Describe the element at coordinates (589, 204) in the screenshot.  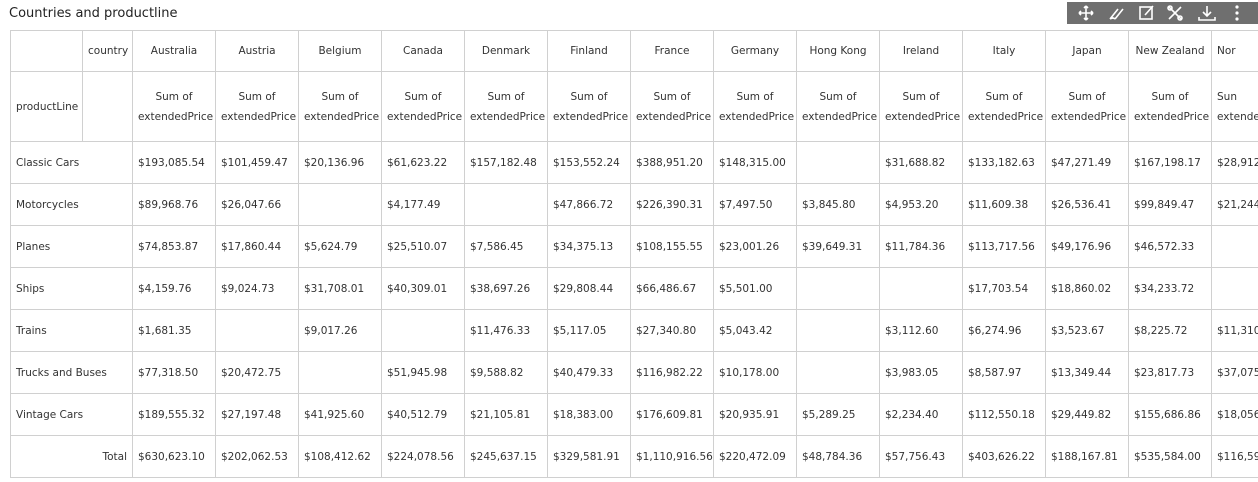
I see `value-cell: $47,866.72` at that location.